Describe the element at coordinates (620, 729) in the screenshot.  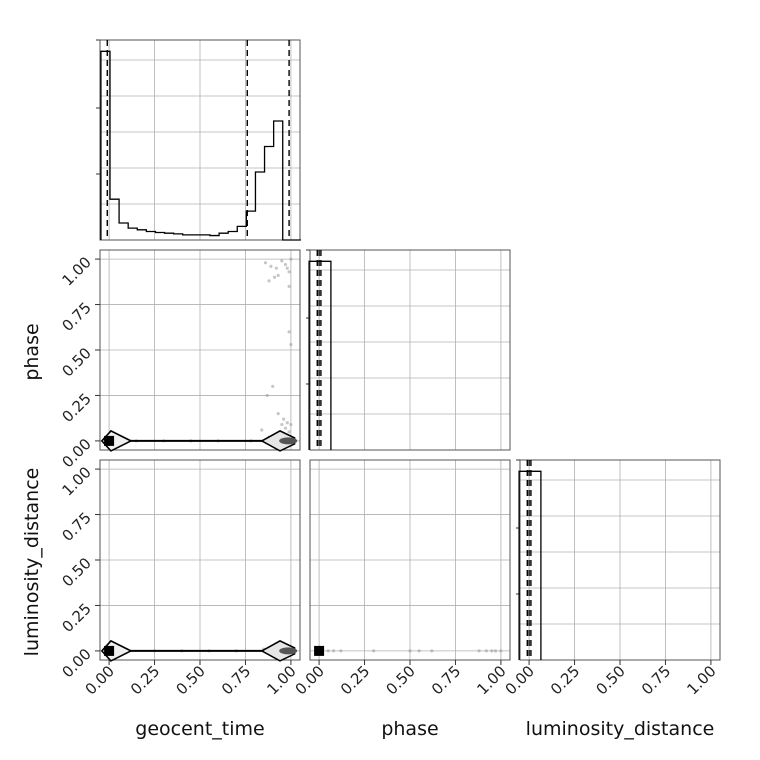
I see `xlabel-luminosity-distance: luminosity_distance` at that location.